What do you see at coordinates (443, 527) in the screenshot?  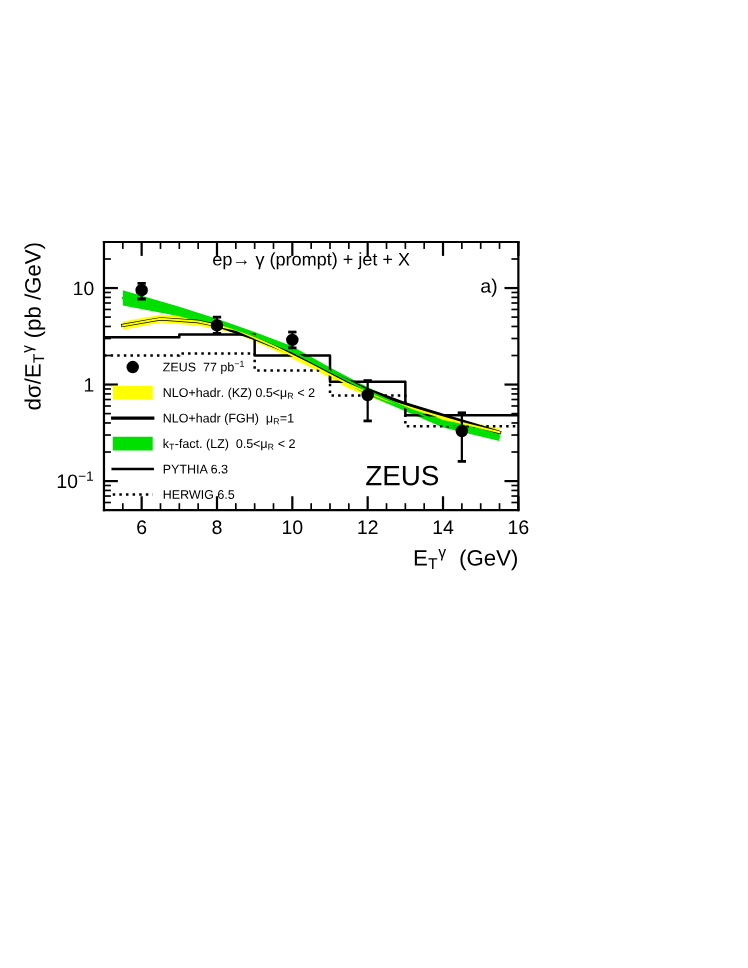 I see `x-tick-label: 14` at bounding box center [443, 527].